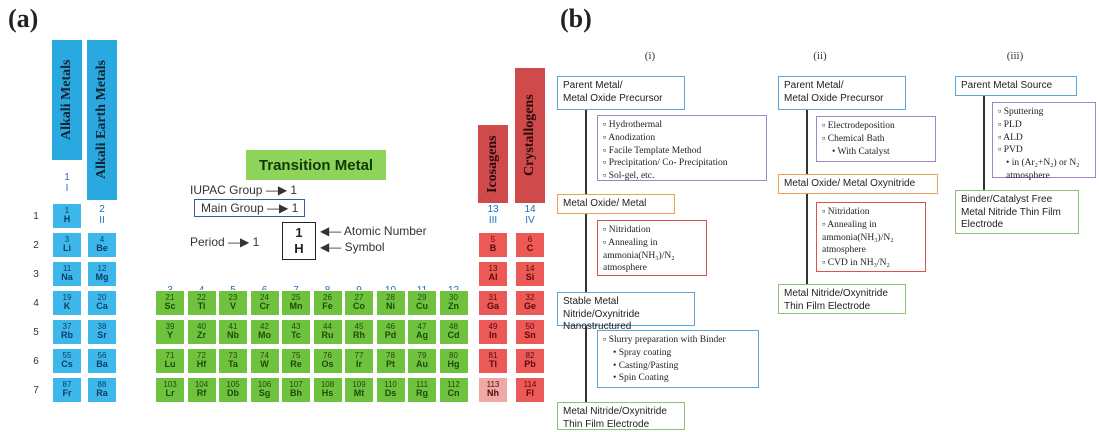 The width and height of the screenshot is (1099, 432). Describe the element at coordinates (296, 361) in the screenshot. I see `element-cell: 75 Re` at that location.